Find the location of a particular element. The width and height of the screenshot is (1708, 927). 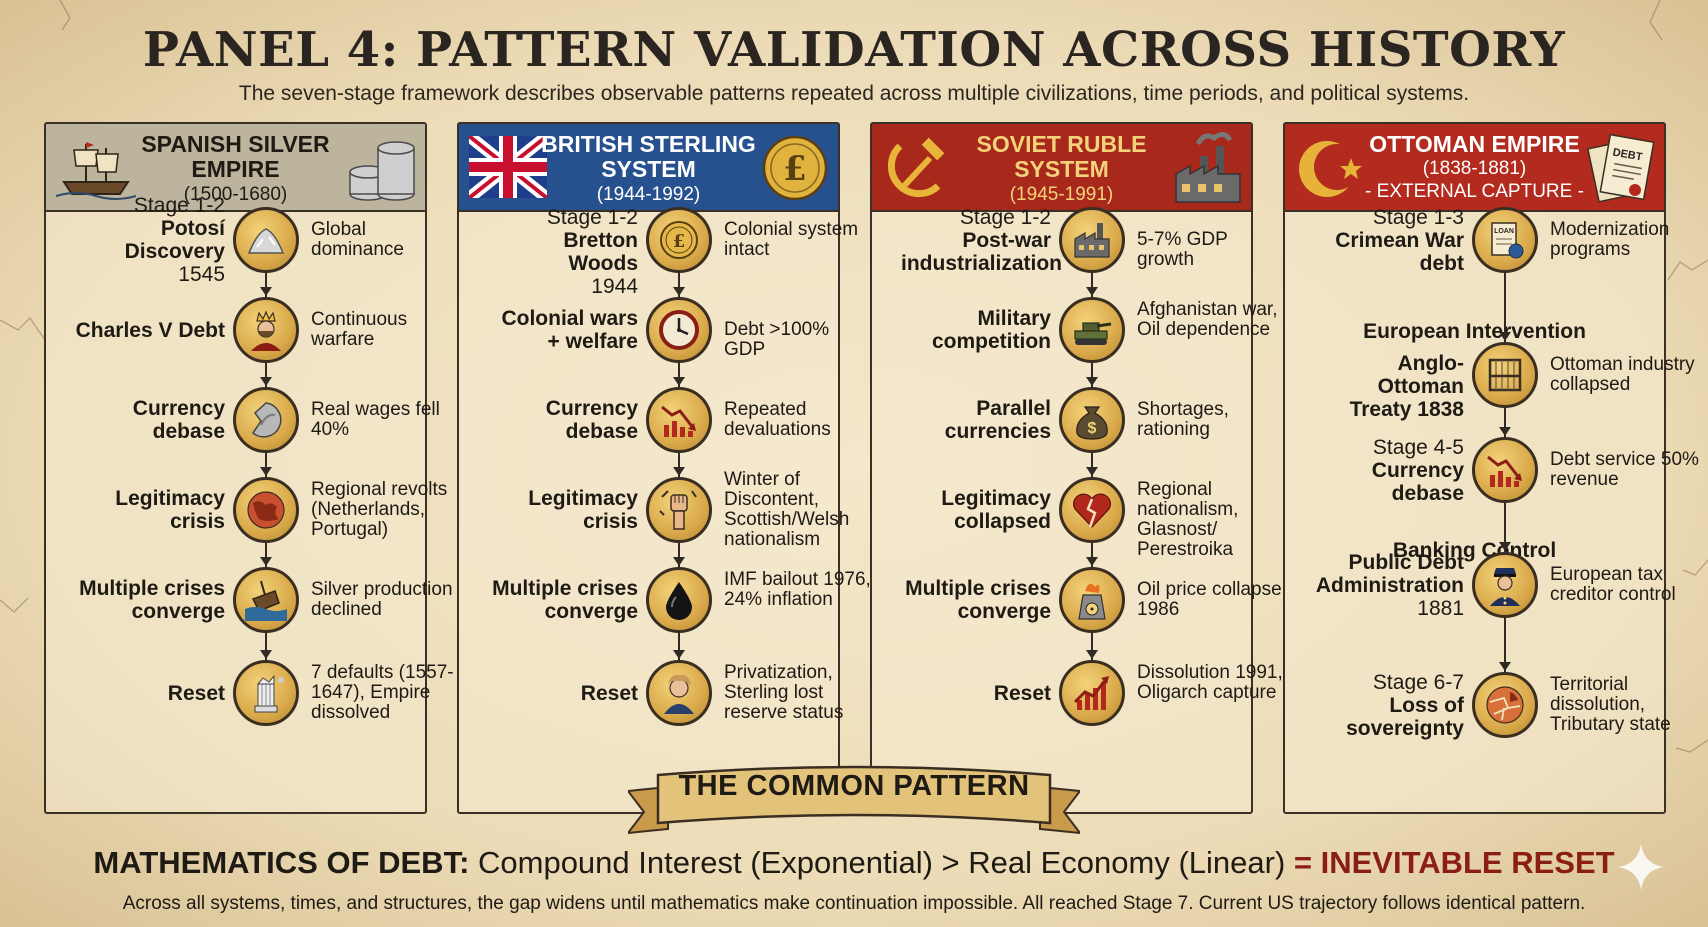

stage-description: 7 defaults (1557-1647), Empire dissolved is located at coordinates (382, 692).